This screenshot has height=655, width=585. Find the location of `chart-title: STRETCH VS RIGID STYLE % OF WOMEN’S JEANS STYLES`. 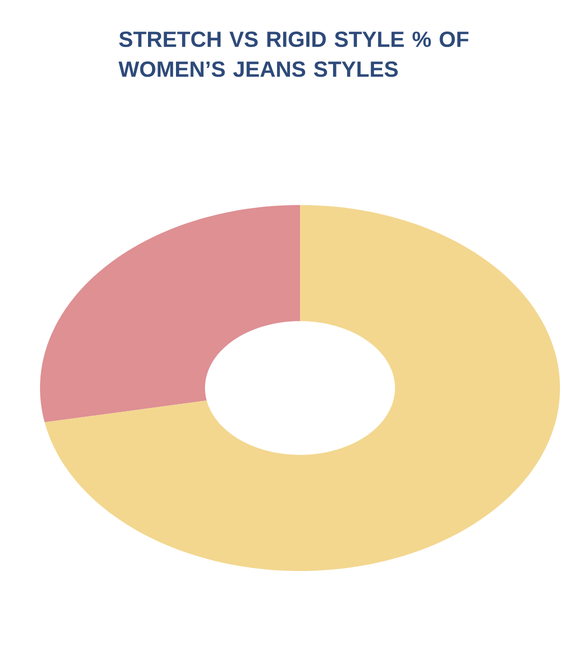

chart-title: STRETCH VS RIGID STYLE % OF WOMEN’S JEANS STYLES is located at coordinates (293, 54).